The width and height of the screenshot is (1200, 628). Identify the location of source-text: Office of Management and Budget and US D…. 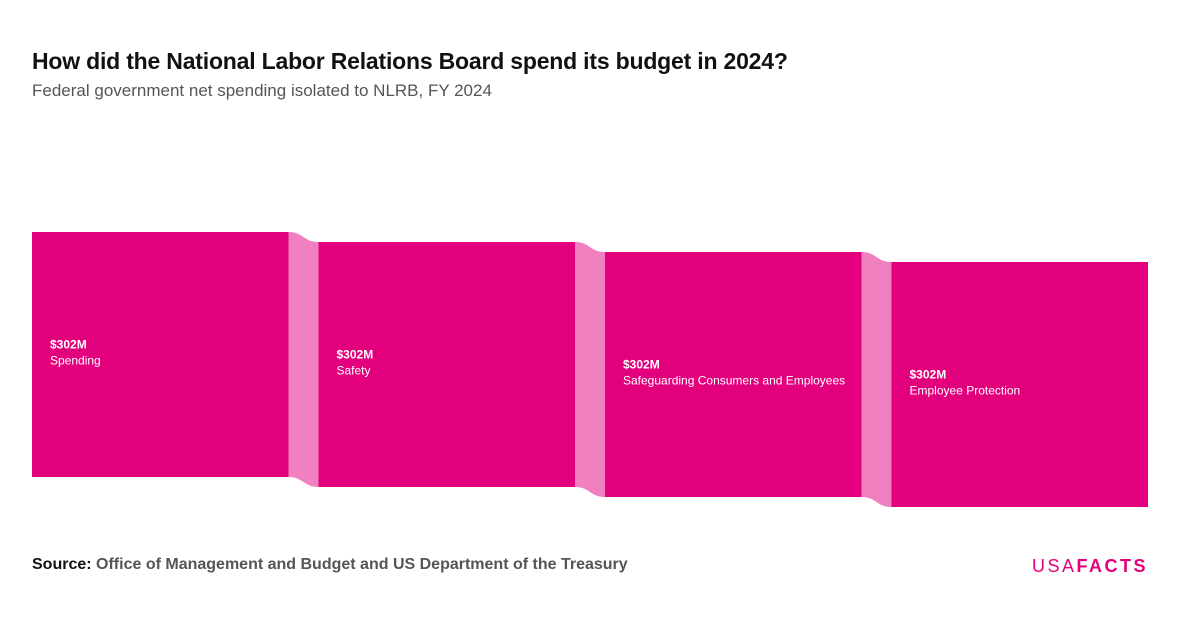
(362, 564).